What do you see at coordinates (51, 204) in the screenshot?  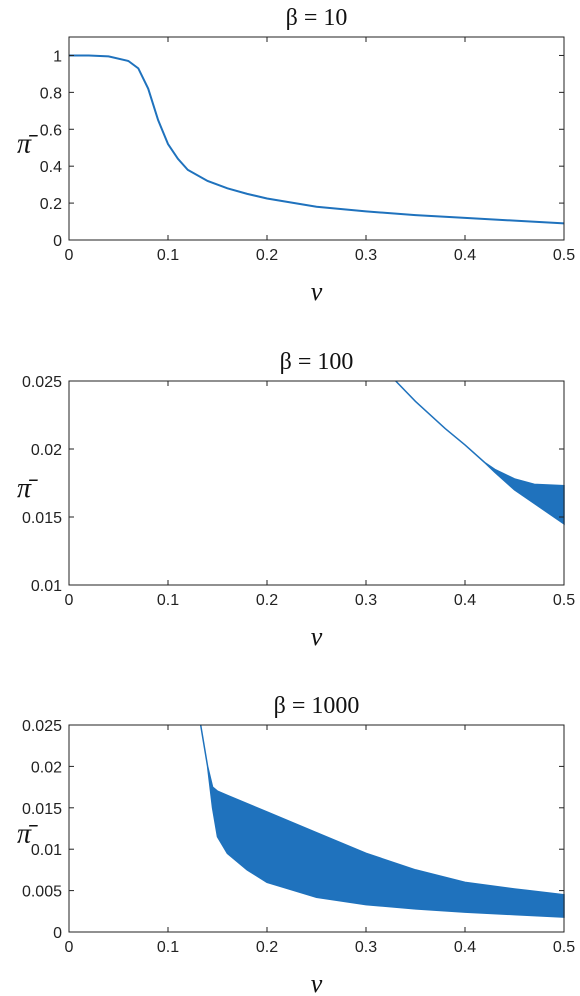 I see `y-tick-label: 0.2` at bounding box center [51, 204].